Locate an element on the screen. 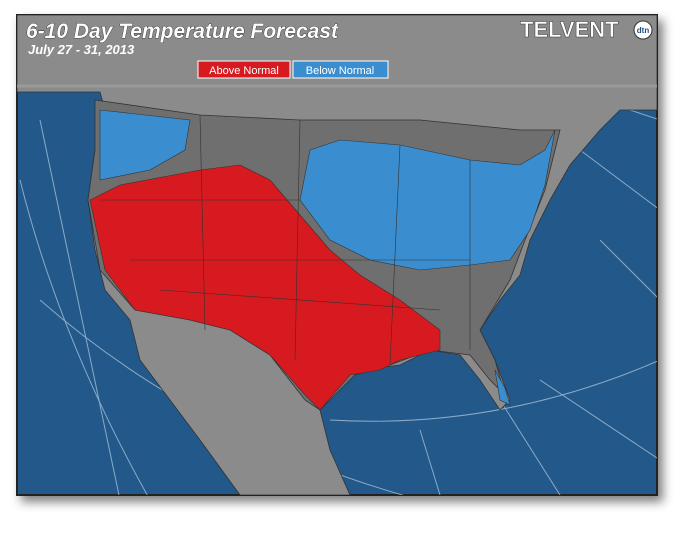 The width and height of the screenshot is (692, 537). legend-label: Below Normal is located at coordinates (340, 71).